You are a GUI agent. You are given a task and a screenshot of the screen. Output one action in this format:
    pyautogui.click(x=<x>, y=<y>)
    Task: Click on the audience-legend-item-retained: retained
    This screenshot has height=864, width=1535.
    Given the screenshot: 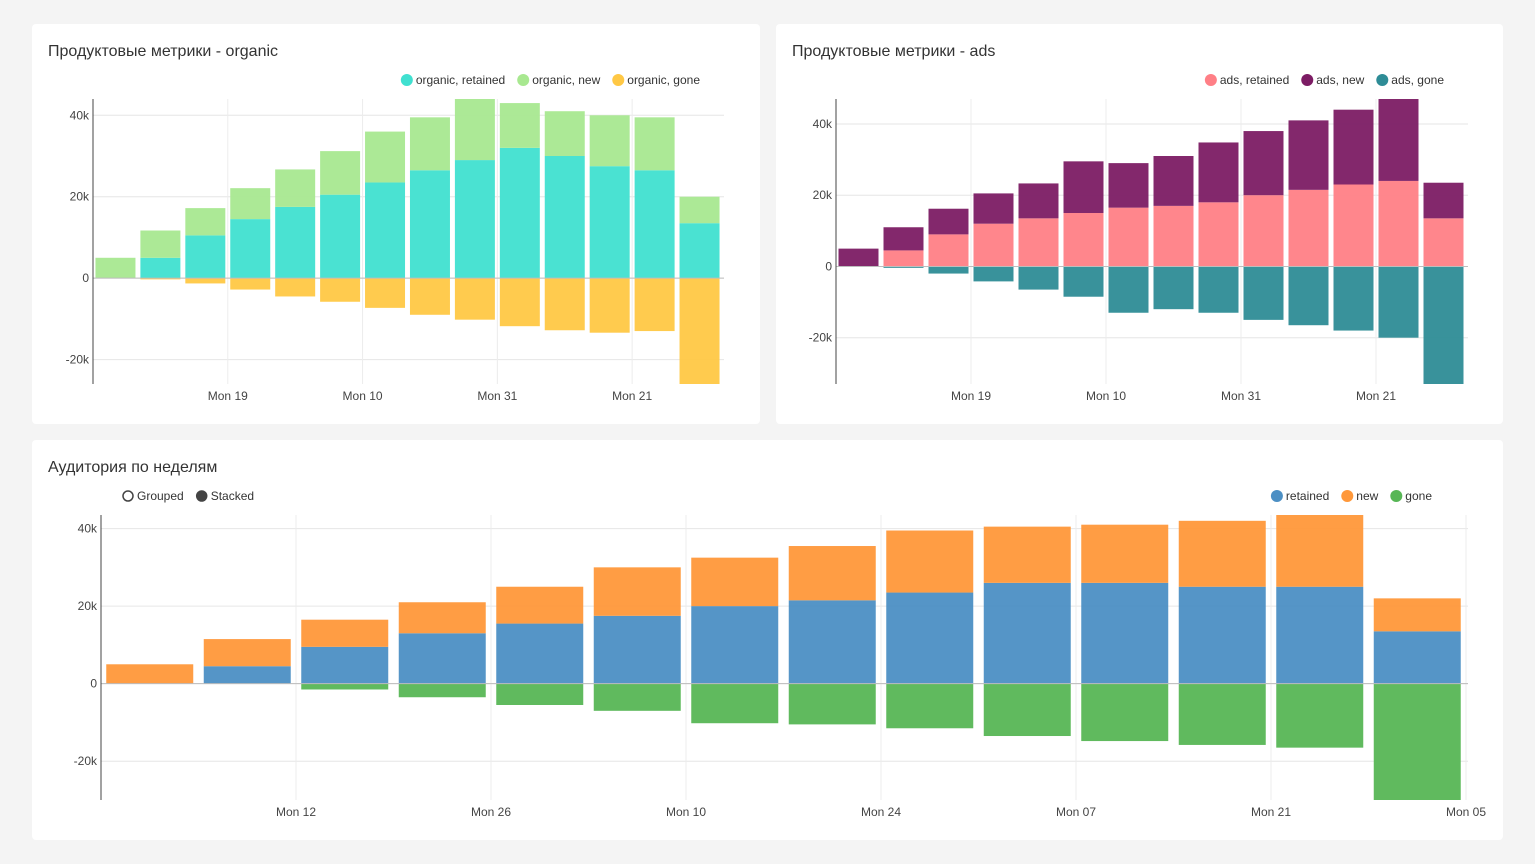 What is the action you would take?
    pyautogui.click(x=1299, y=496)
    